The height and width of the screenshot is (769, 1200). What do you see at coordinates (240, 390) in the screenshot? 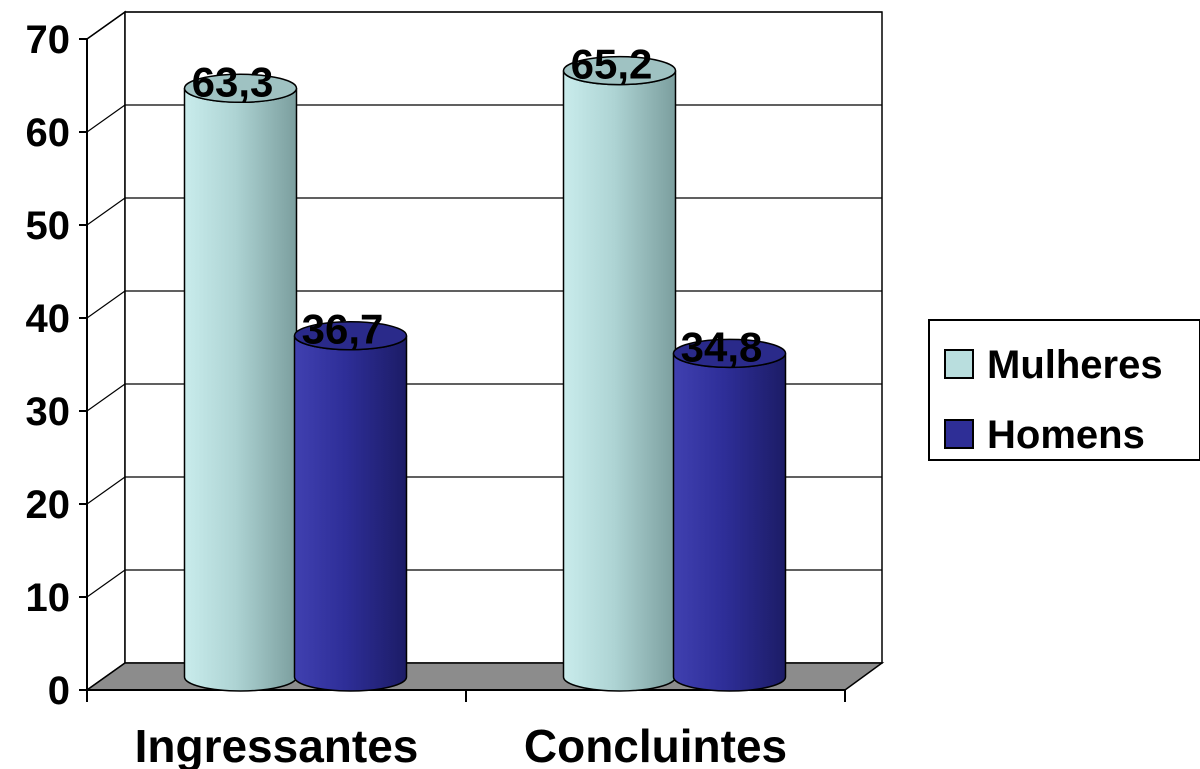
I see `bar-mulheres-ingressantes` at bounding box center [240, 390].